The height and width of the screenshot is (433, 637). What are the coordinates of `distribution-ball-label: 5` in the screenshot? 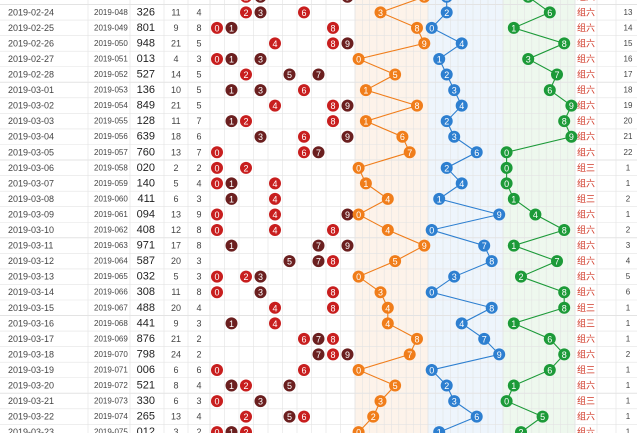 It's located at (289, 386).